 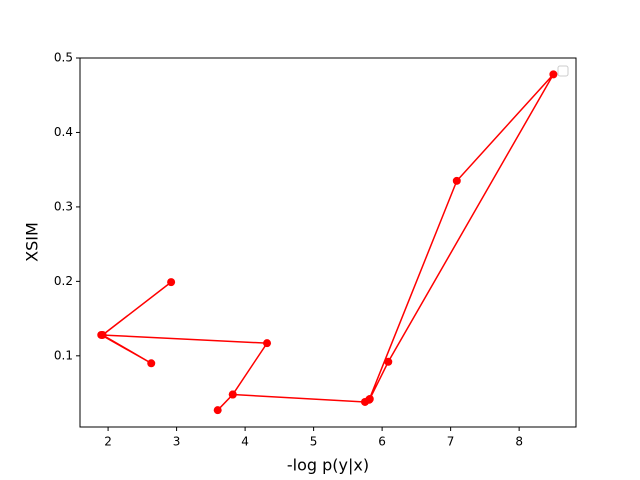 I want to click on x-tick-label: 8, so click(x=519, y=442).